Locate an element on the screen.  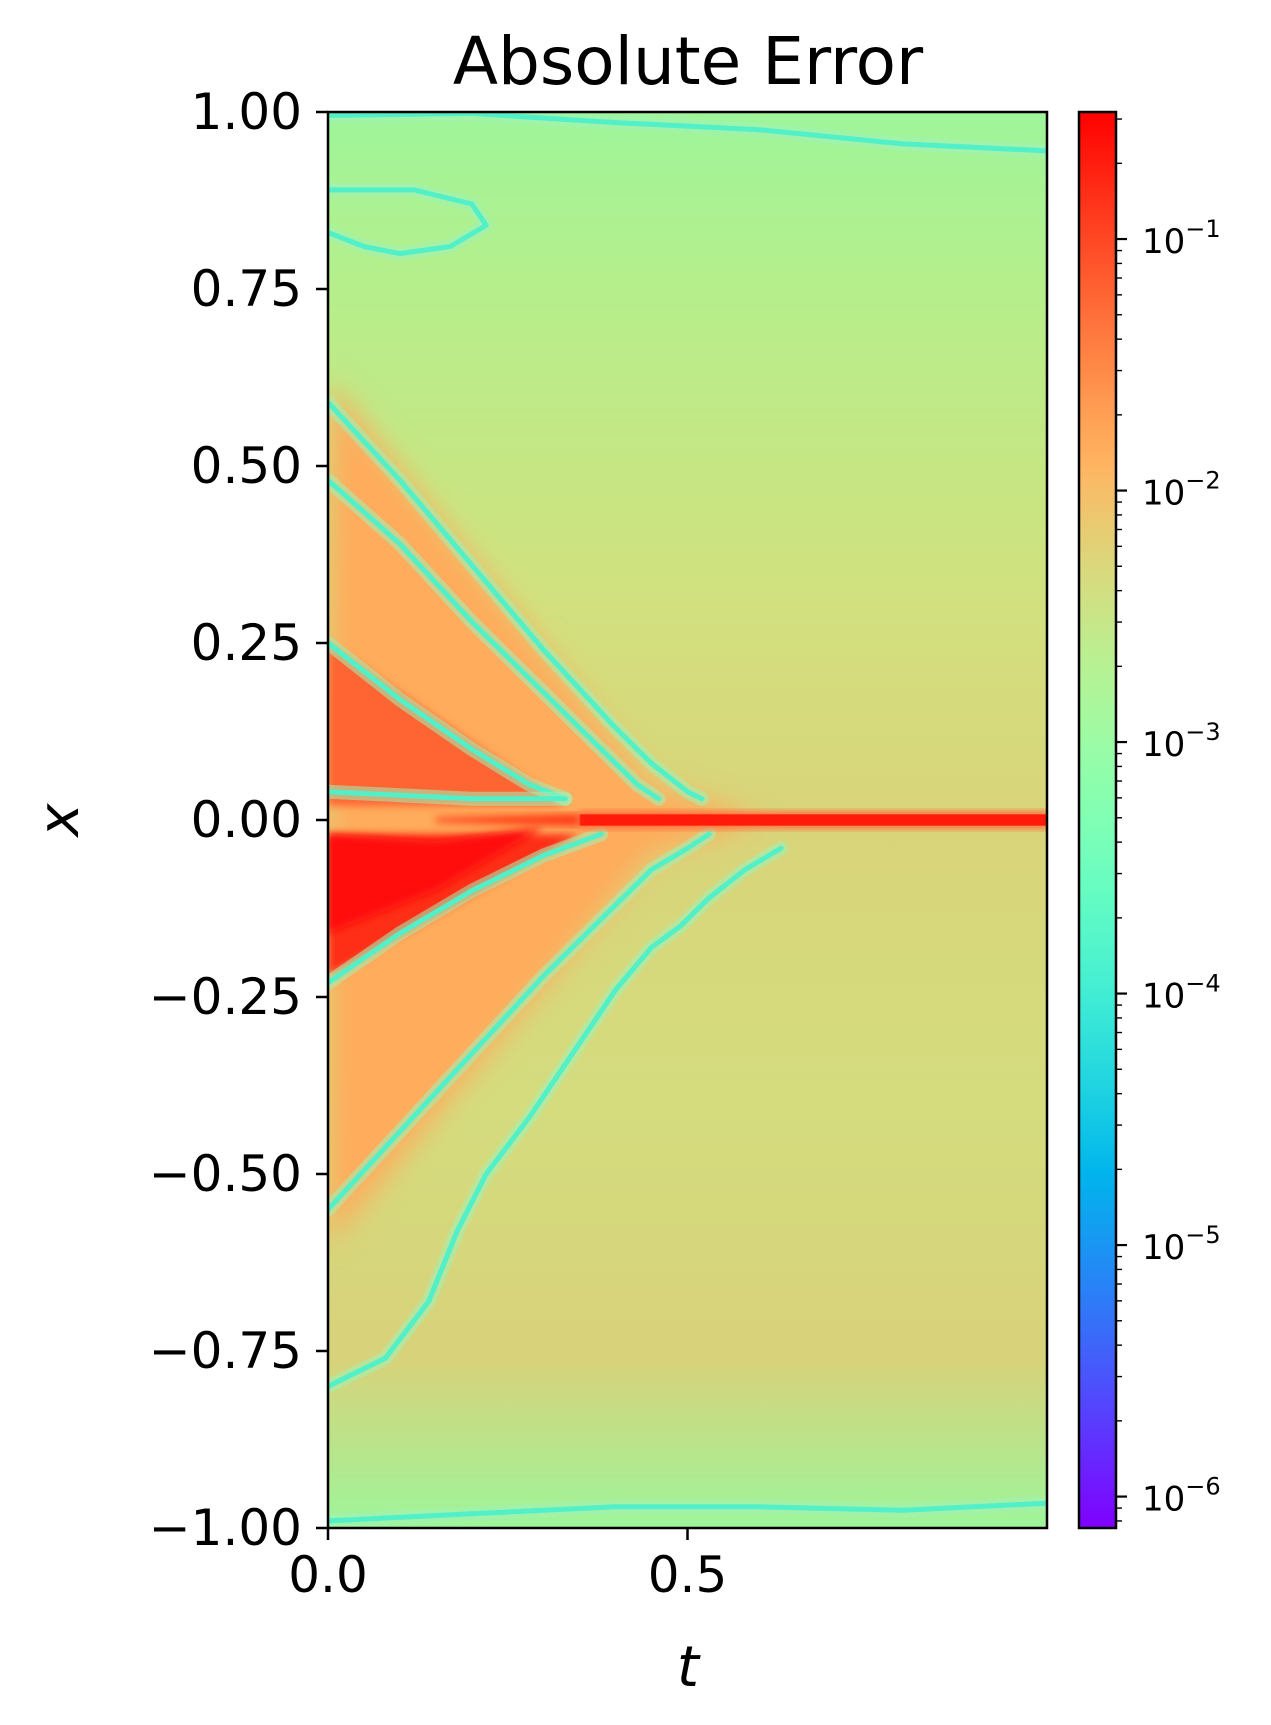
colorbar-tick-label: 10⁻¹ is located at coordinates (1181, 238).